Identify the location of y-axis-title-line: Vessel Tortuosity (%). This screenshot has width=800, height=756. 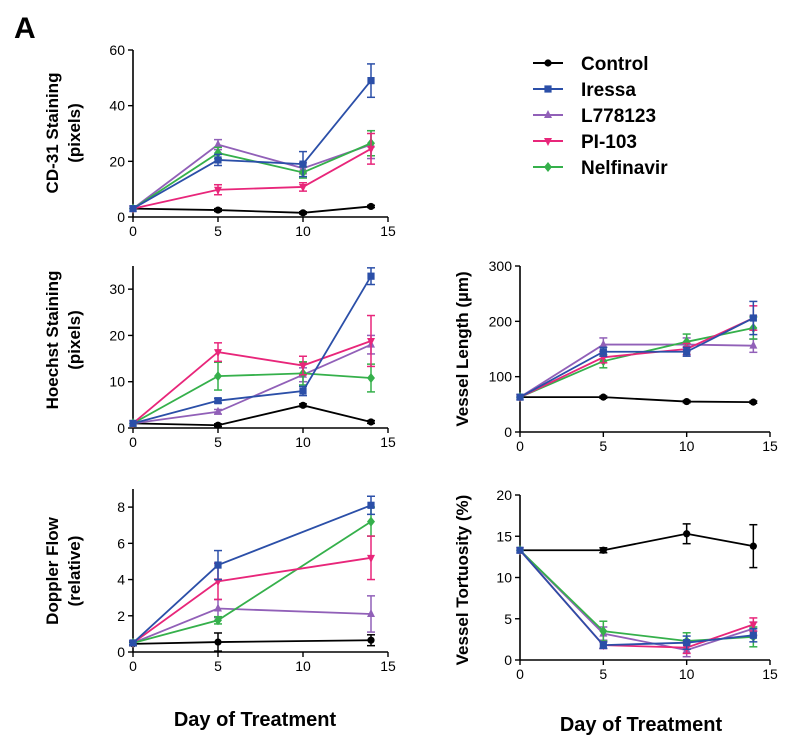
(462, 580).